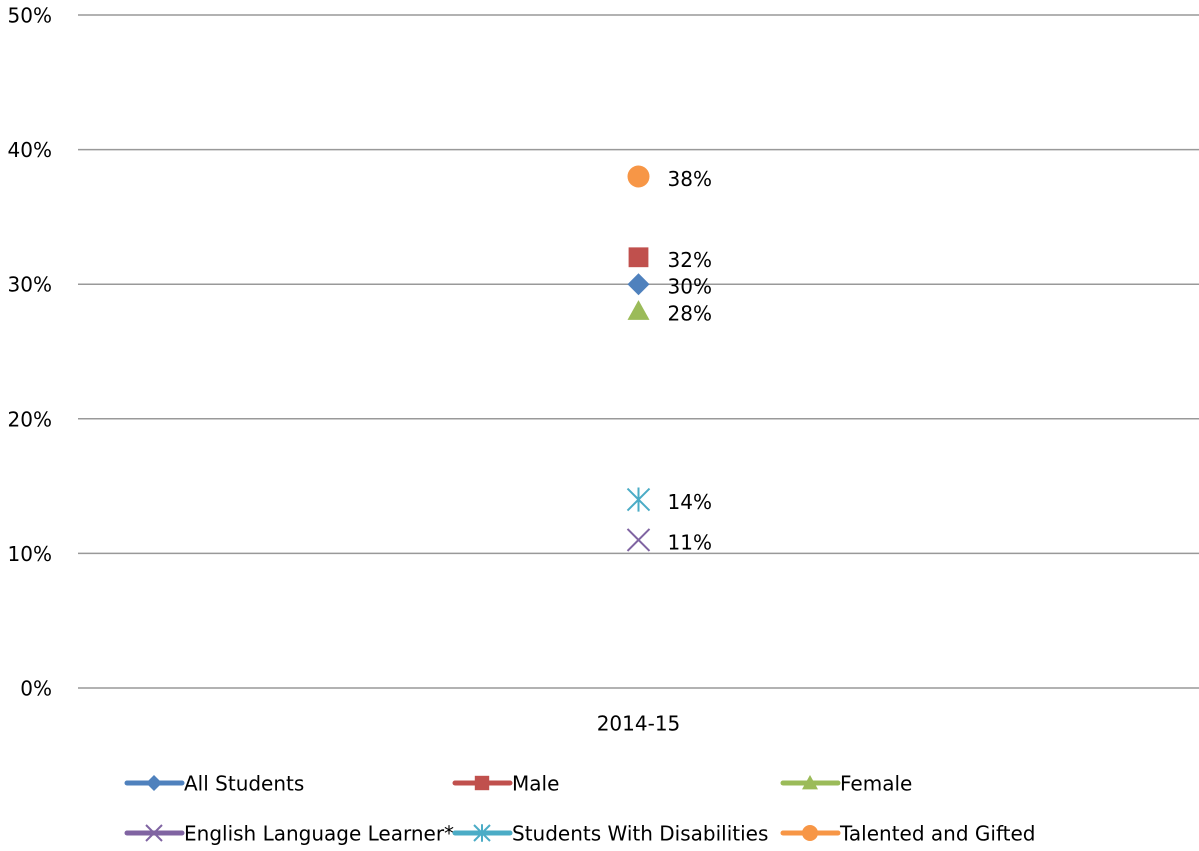 Image resolution: width=1199 pixels, height=851 pixels. Describe the element at coordinates (690, 314) in the screenshot. I see `data-label: 28%` at that location.